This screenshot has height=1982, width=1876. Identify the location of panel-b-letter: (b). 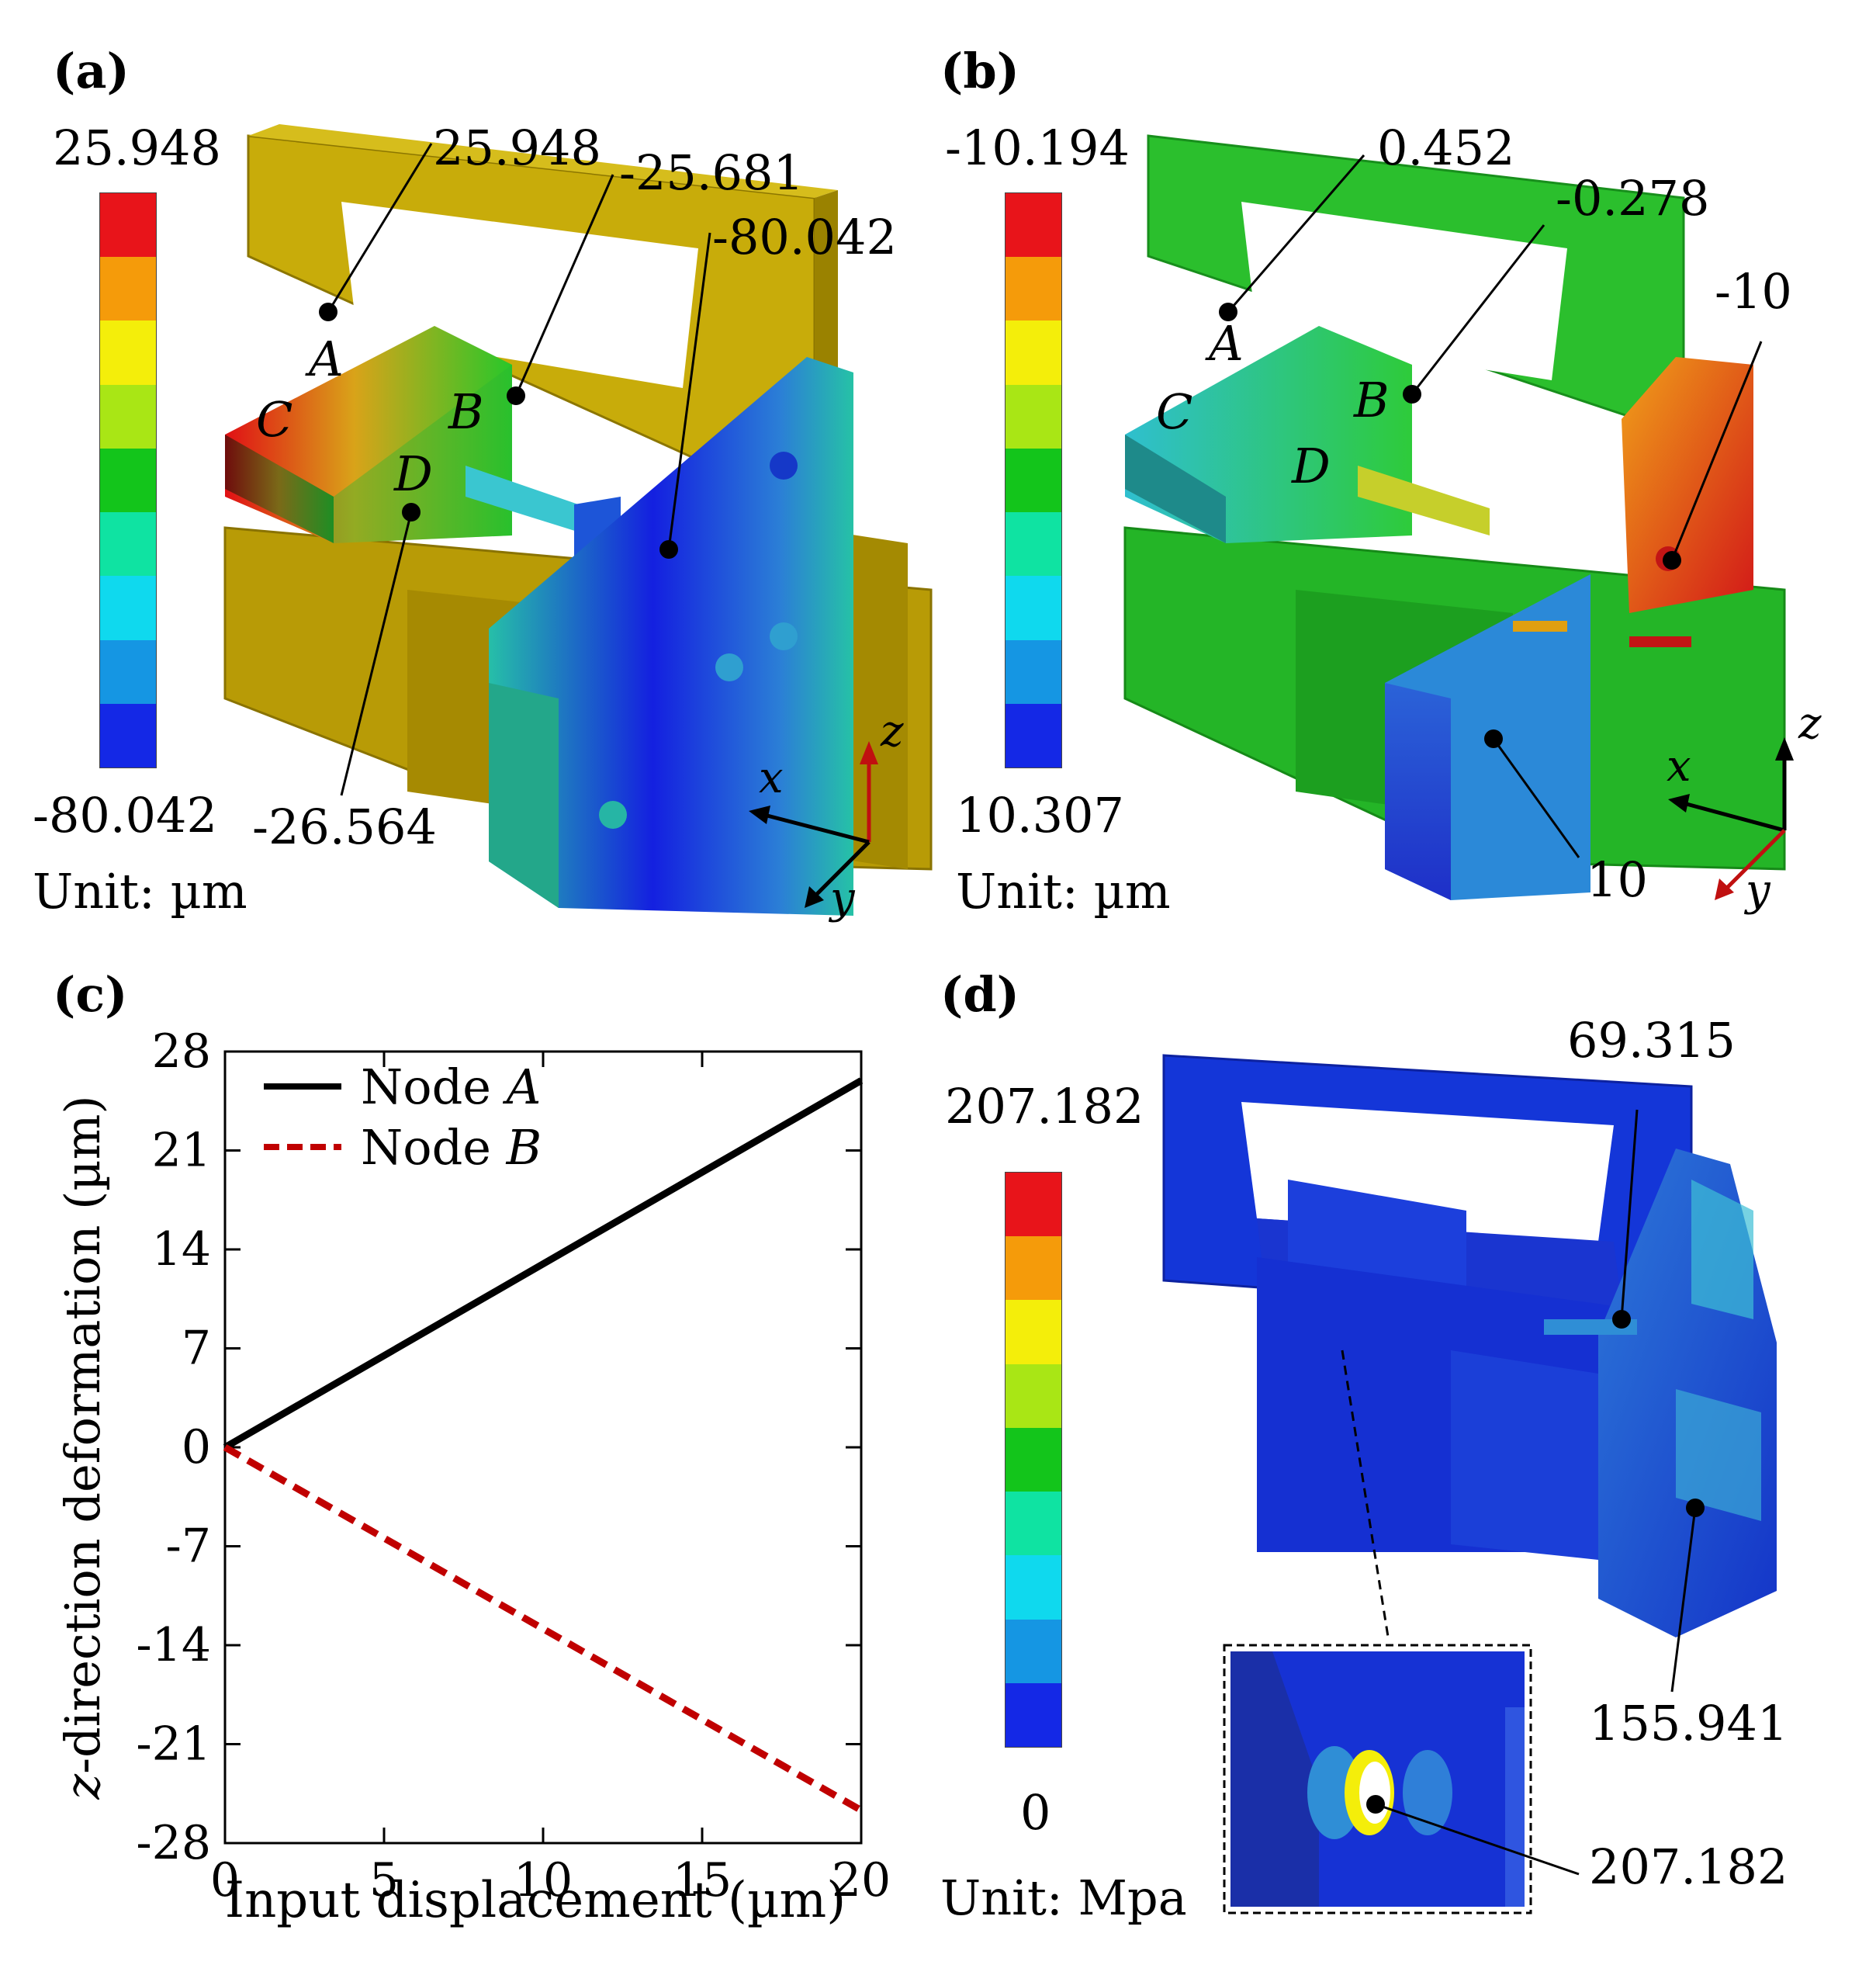
(980, 71).